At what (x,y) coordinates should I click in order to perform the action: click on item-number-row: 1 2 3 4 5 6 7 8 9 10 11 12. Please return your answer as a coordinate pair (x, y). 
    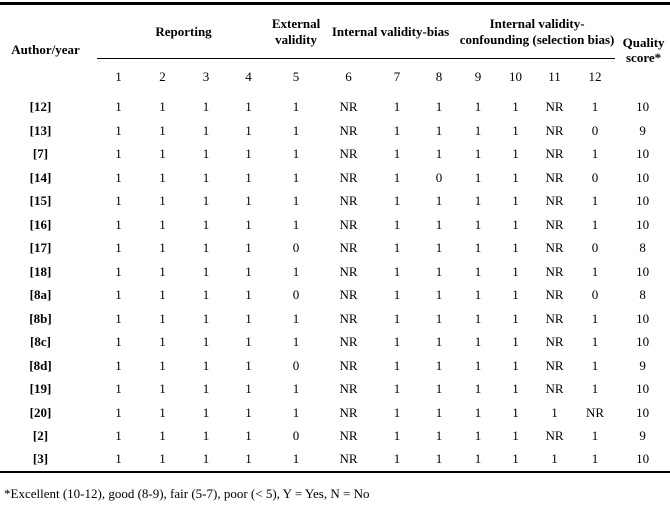
    Looking at the image, I should click on (335, 77).